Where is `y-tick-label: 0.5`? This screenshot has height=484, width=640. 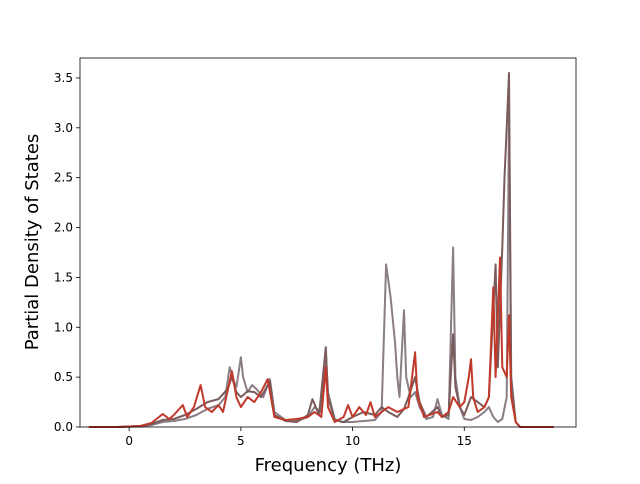 y-tick-label: 0.5 is located at coordinates (63, 377).